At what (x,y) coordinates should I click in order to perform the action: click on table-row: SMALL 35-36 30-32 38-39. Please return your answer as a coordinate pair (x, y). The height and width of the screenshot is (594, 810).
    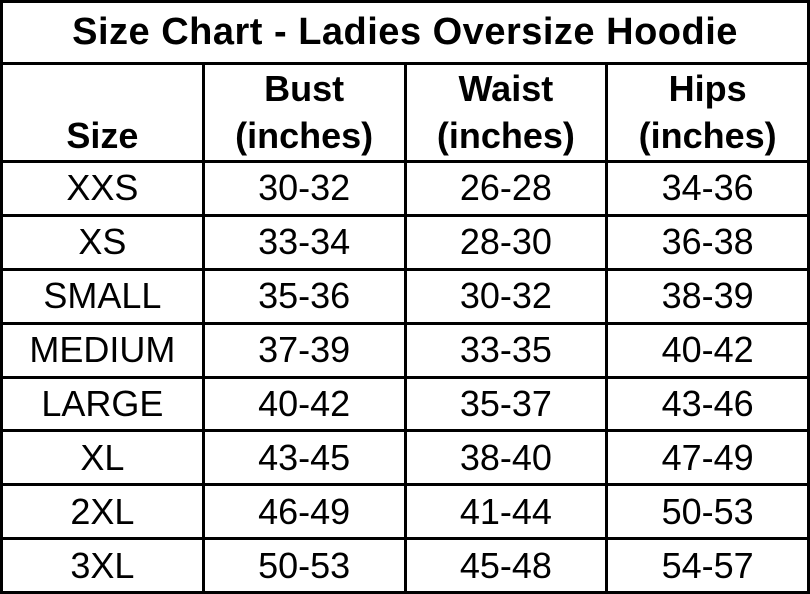
    Looking at the image, I should click on (405, 296).